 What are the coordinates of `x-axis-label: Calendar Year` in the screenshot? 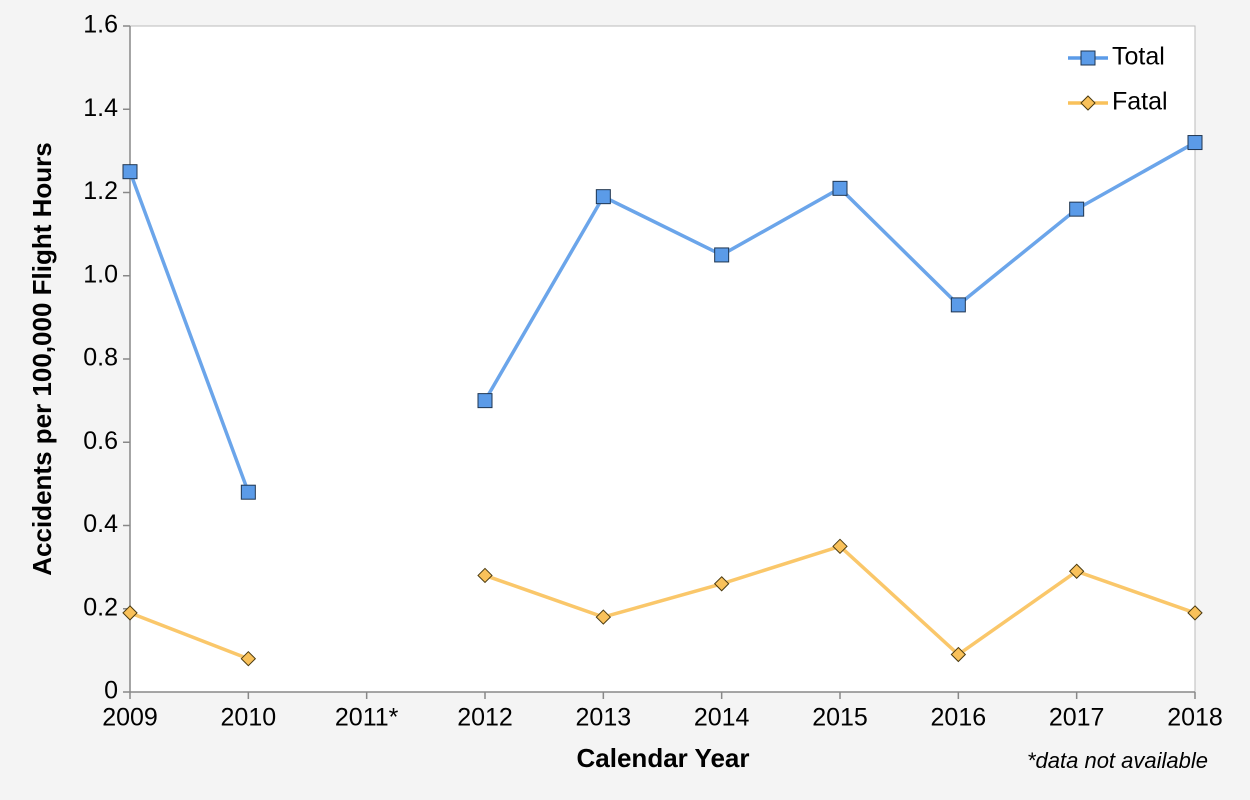 It's located at (663, 758).